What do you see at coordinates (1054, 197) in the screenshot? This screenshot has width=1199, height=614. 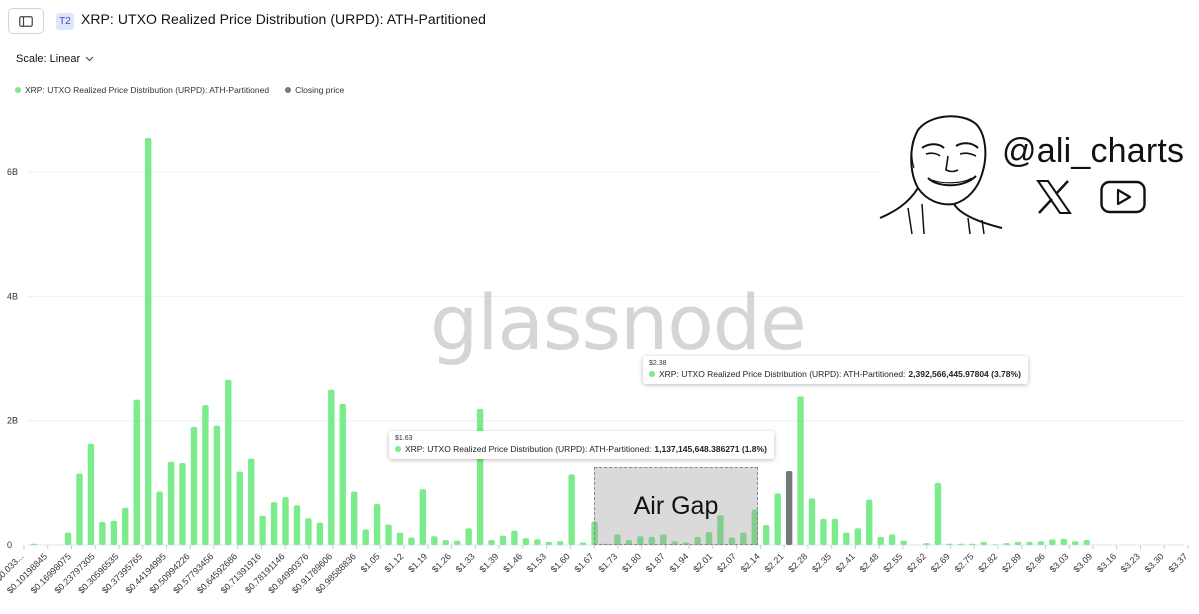 I see `x-icon` at bounding box center [1054, 197].